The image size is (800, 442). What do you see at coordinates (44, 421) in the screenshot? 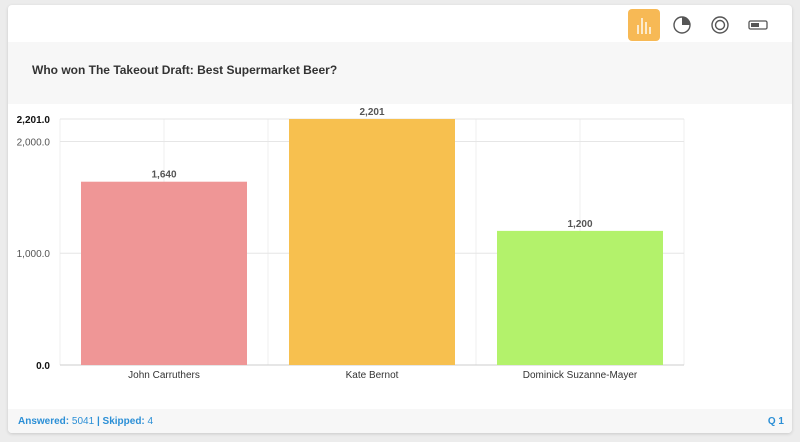
I see `answered-label: Answered:` at bounding box center [44, 421].